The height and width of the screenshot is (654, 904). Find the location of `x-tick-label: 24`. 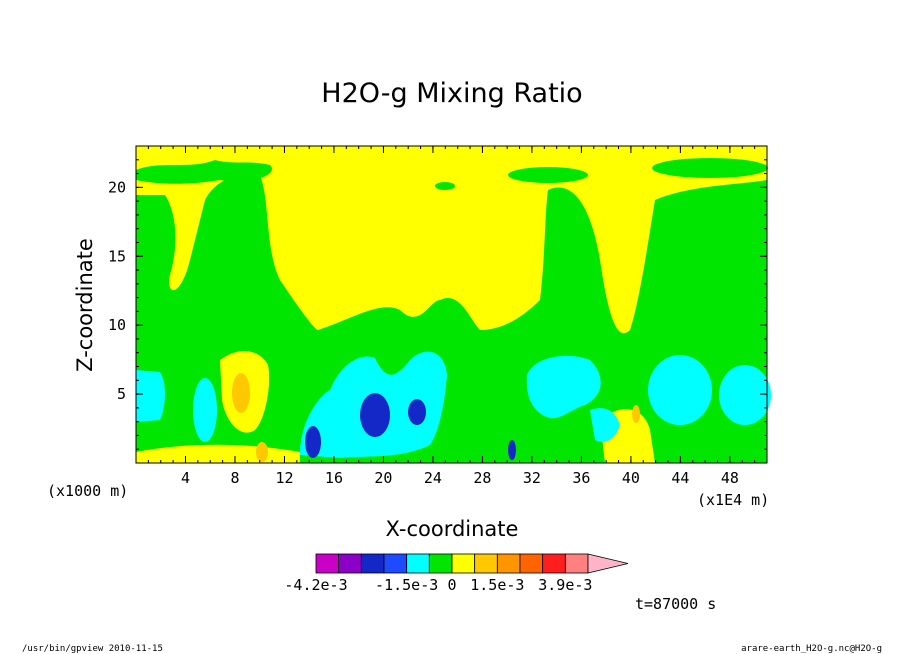

x-tick-label: 24 is located at coordinates (433, 478).